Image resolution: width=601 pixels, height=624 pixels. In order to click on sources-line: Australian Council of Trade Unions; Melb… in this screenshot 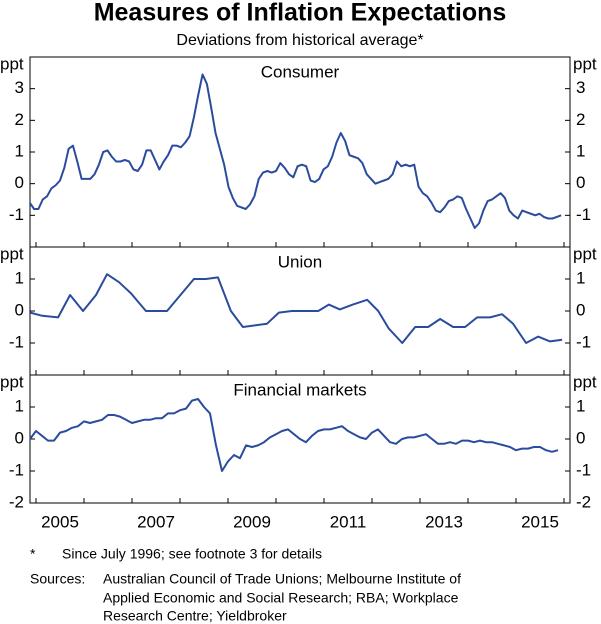, I will do `click(282, 579)`.